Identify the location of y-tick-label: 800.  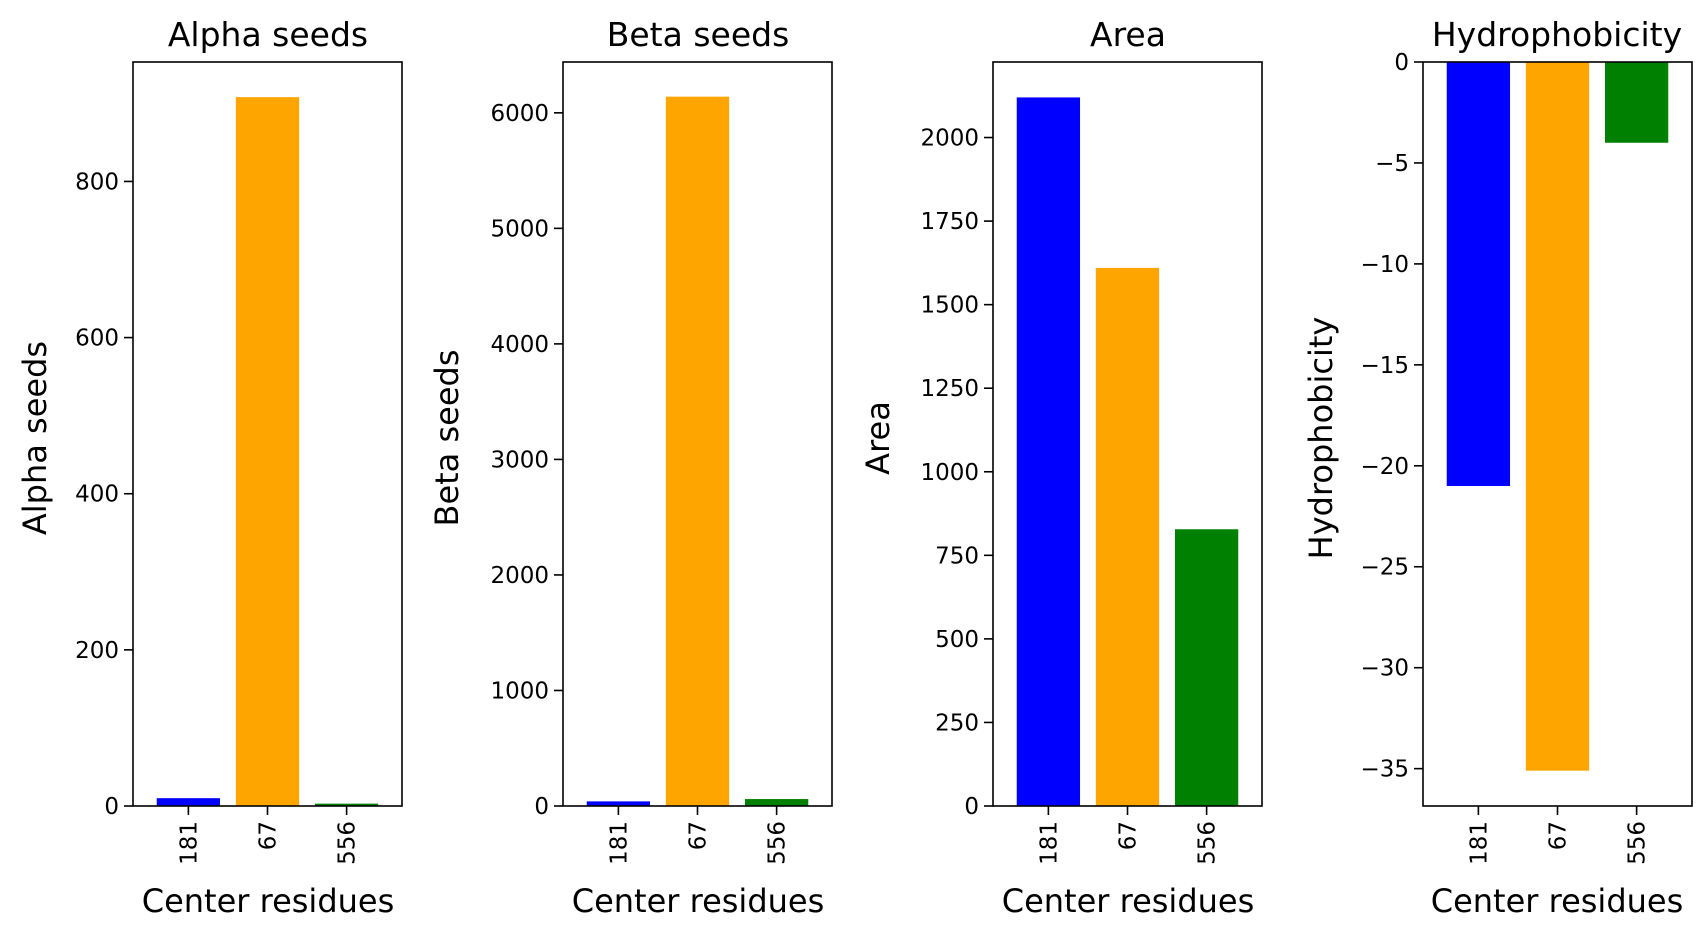
(97, 182).